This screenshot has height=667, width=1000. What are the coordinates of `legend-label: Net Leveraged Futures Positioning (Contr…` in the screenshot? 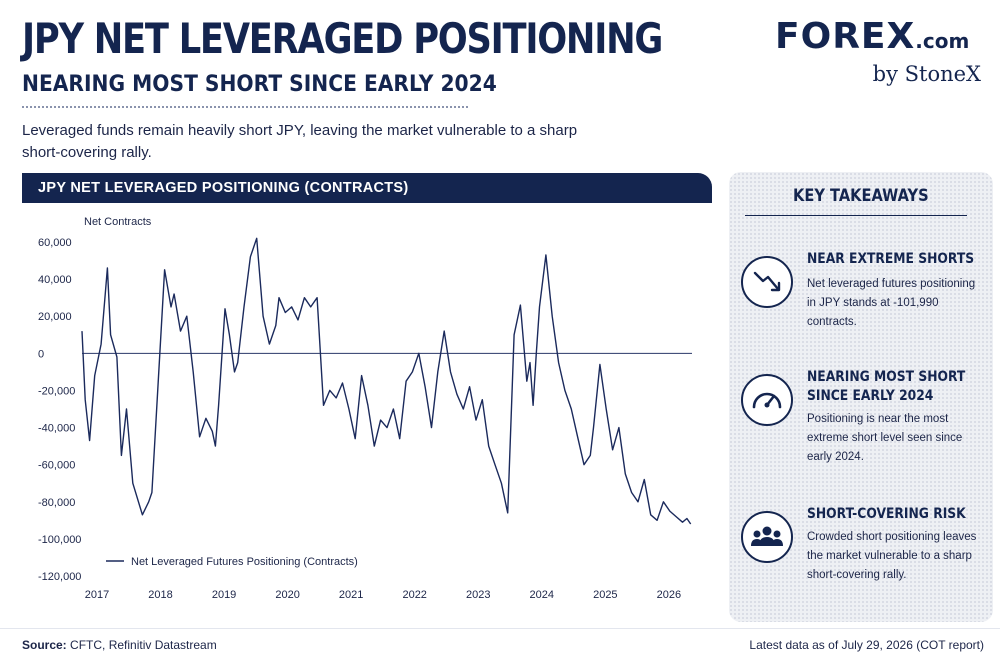 It's located at (244, 562).